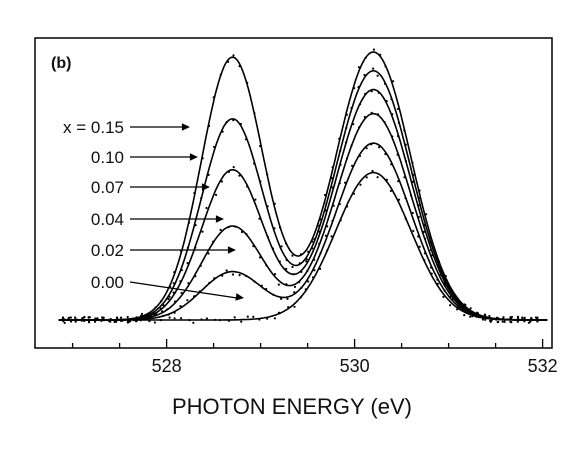  I want to click on panel-label: (b), so click(61, 63).